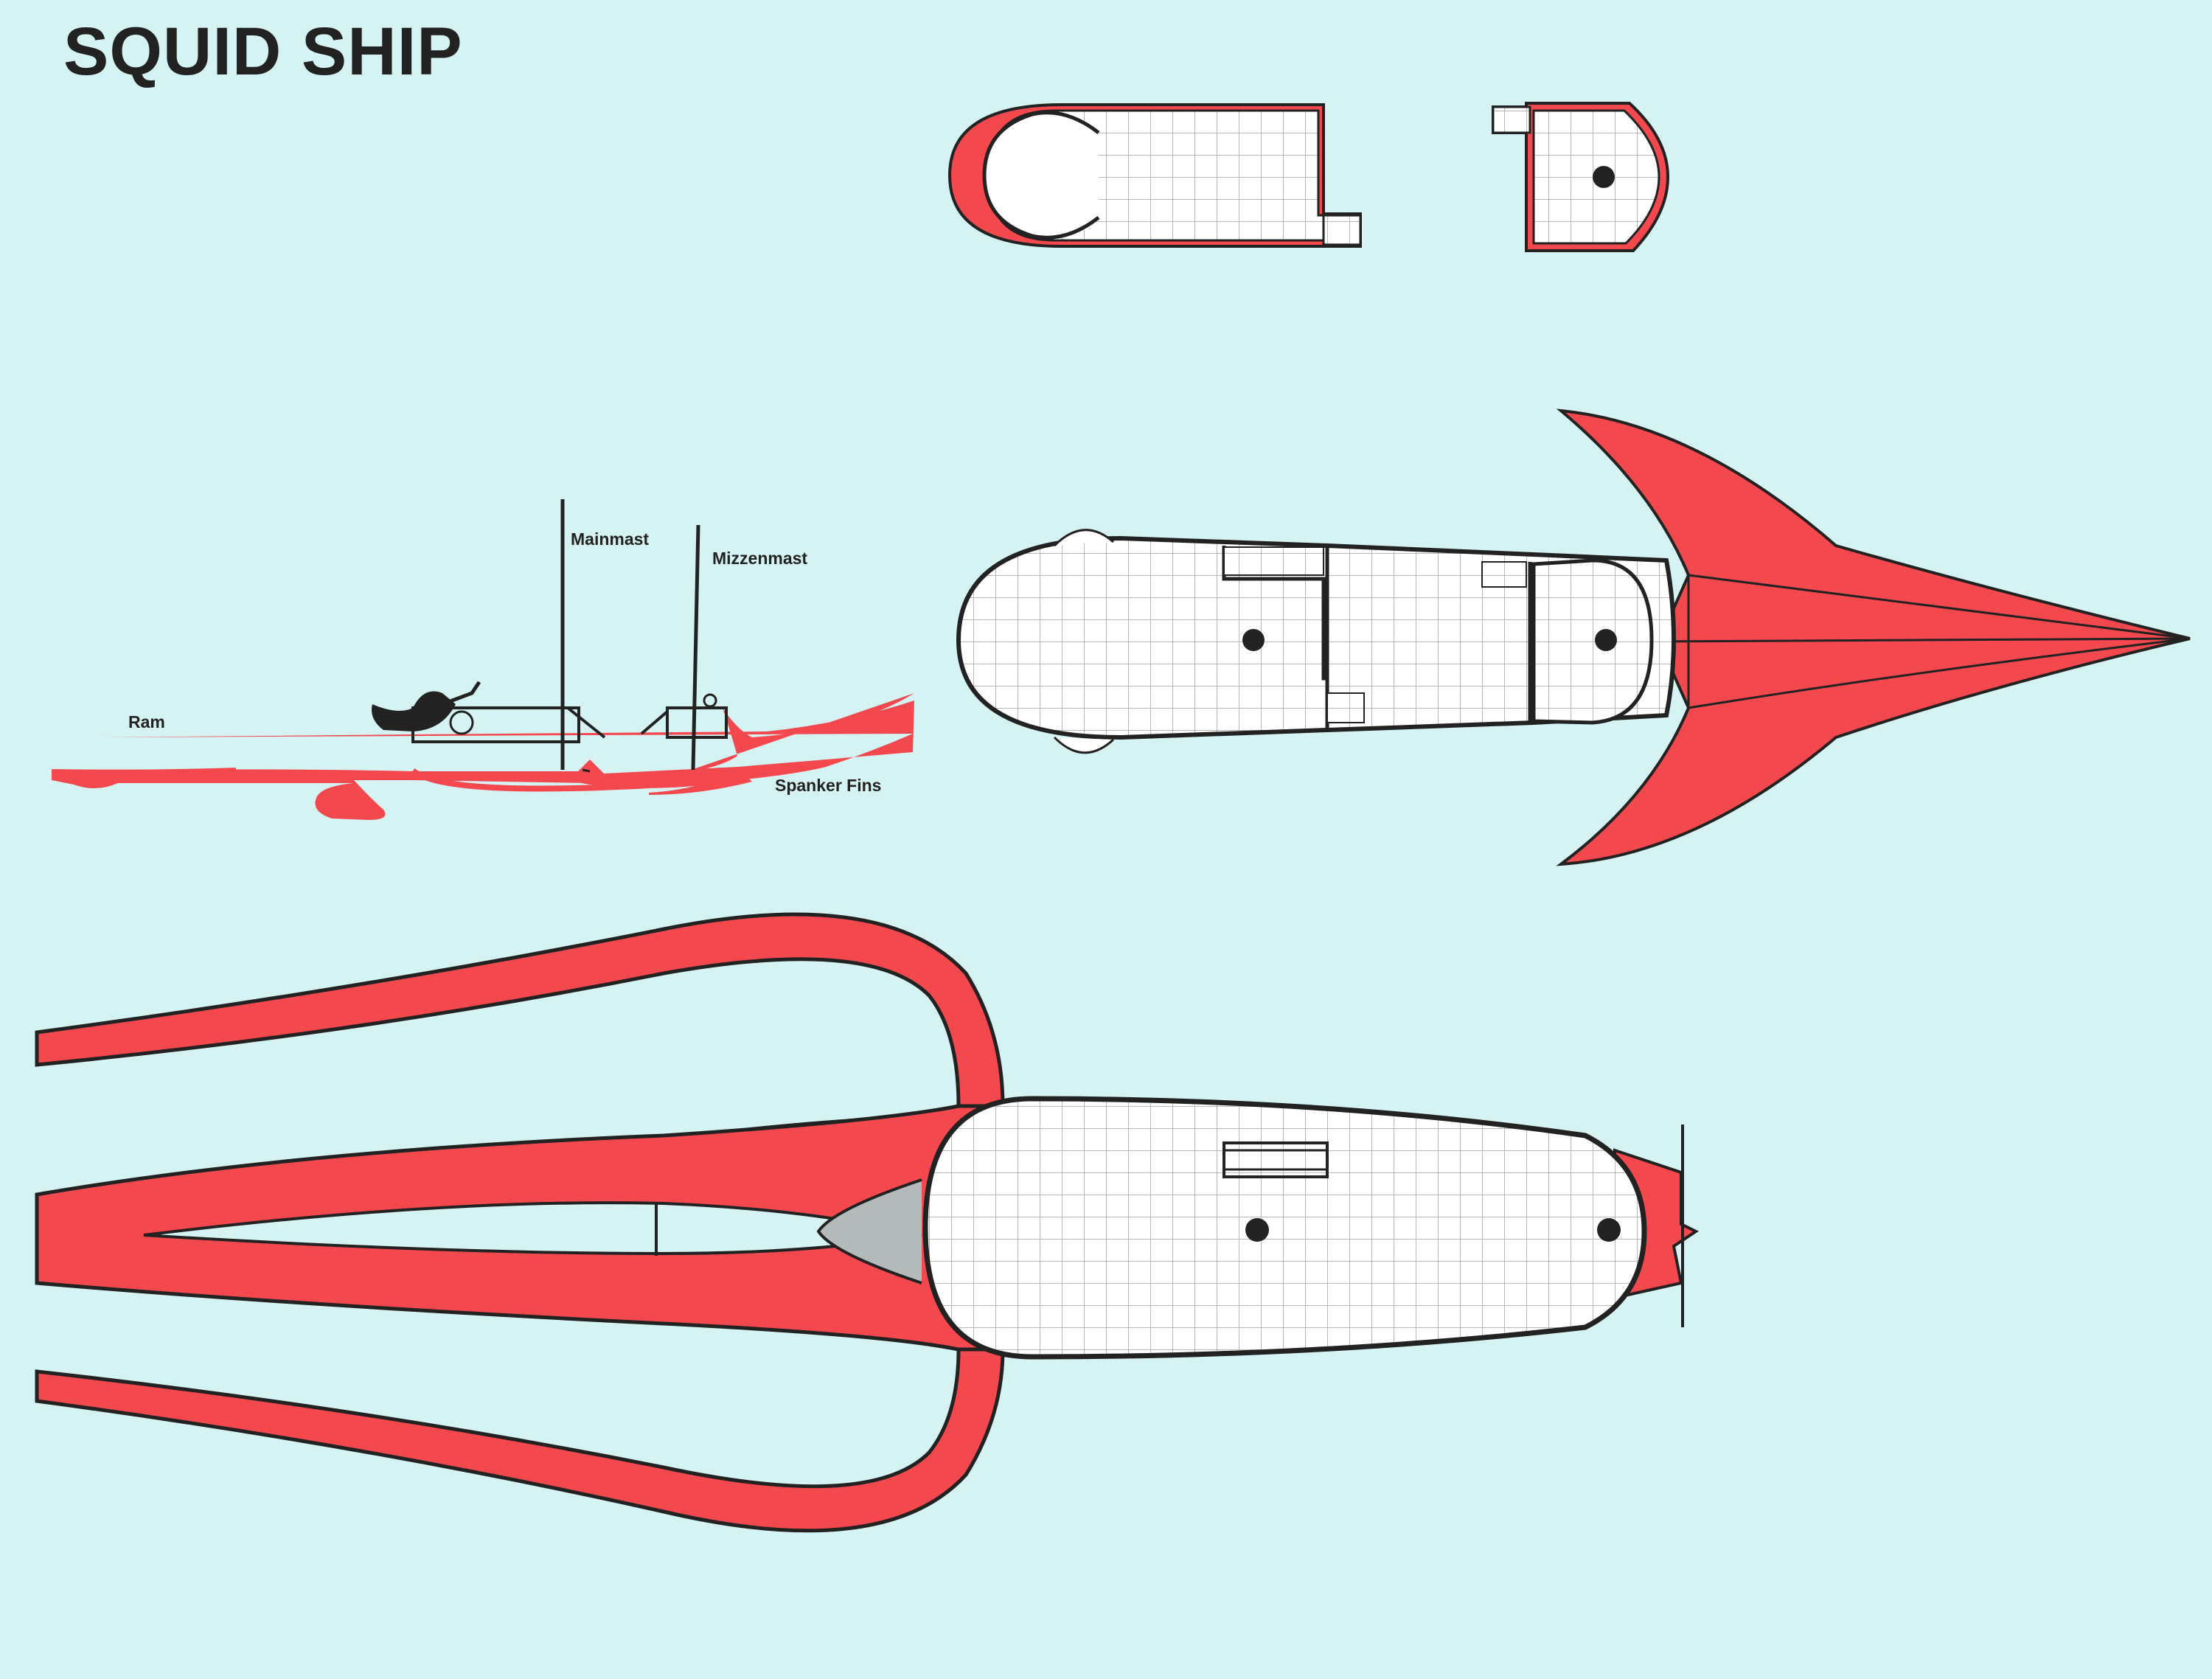 The height and width of the screenshot is (1679, 2212). Describe the element at coordinates (321, 795) in the screenshot. I see `ram` at that location.